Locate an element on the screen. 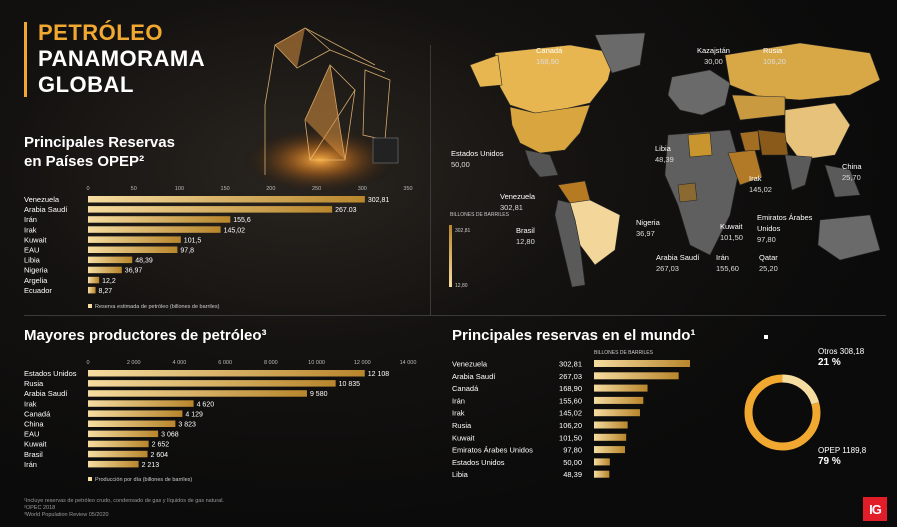 This screenshot has width=897, height=527. tick-label: 150 is located at coordinates (225, 189).